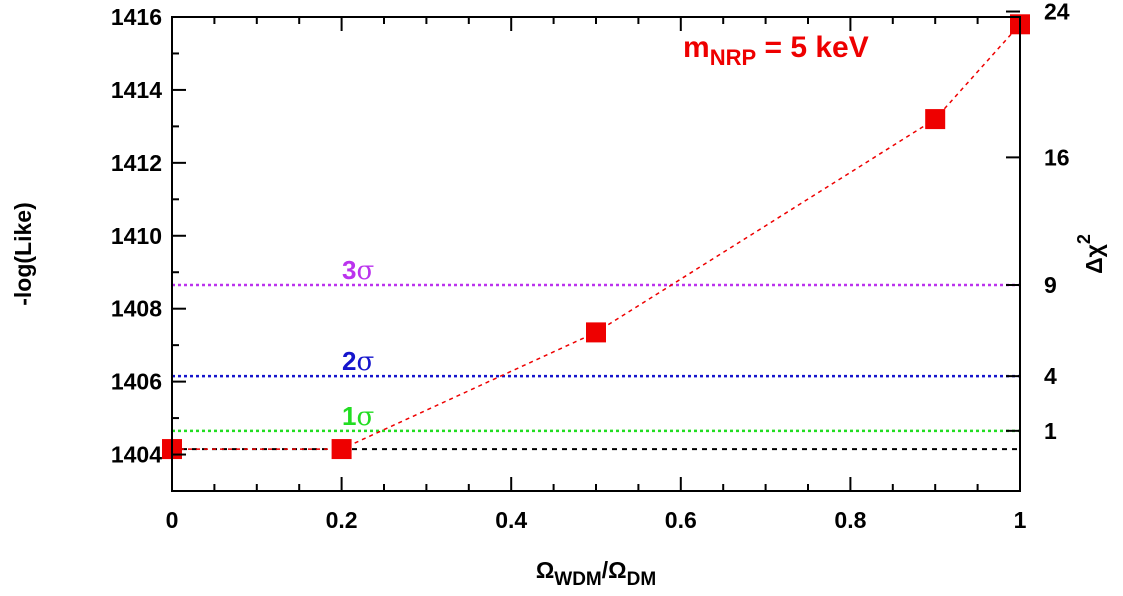 The width and height of the screenshot is (1123, 596). What do you see at coordinates (349, 416) in the screenshot?
I see `sigma-label-number: 1` at bounding box center [349, 416].